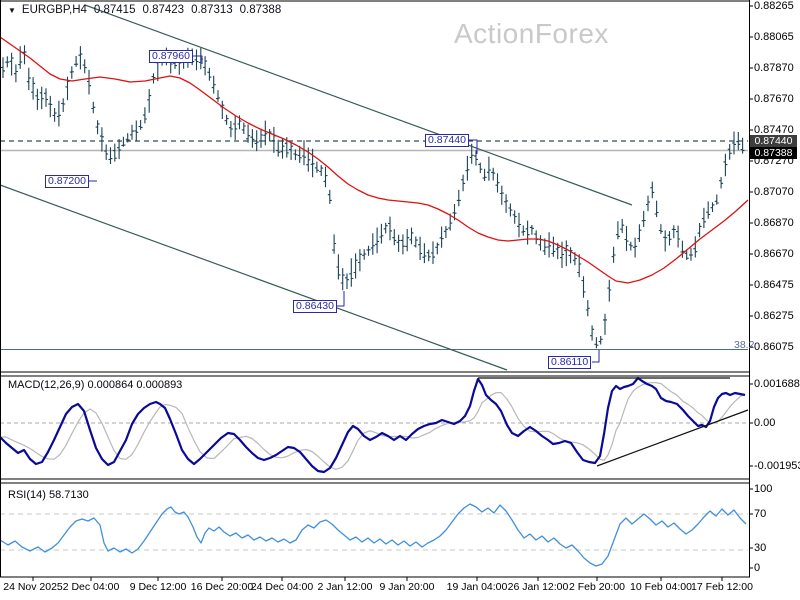  What do you see at coordinates (538, 587) in the screenshot?
I see `date-label: 26 Jan 12:00` at bounding box center [538, 587].